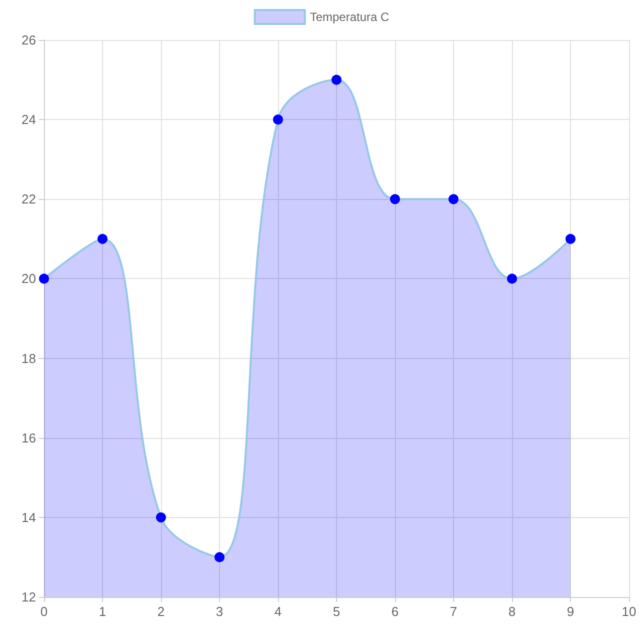  I want to click on y-tick-label: 22, so click(29, 199).